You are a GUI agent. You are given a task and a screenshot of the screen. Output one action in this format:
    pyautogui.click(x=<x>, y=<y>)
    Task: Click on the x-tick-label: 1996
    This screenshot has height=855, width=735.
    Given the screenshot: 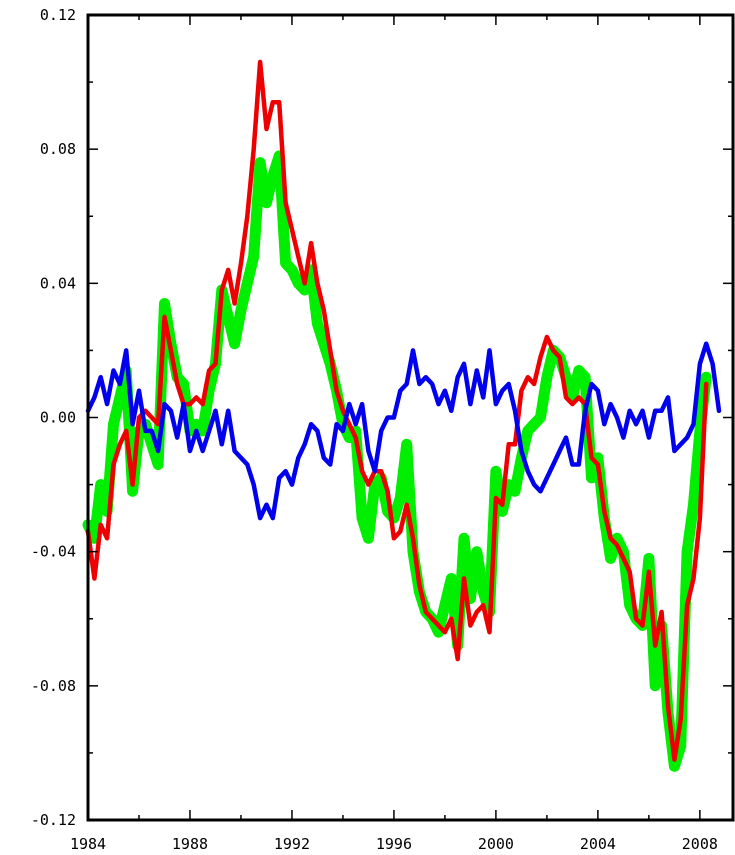 What is the action you would take?
    pyautogui.click(x=394, y=844)
    